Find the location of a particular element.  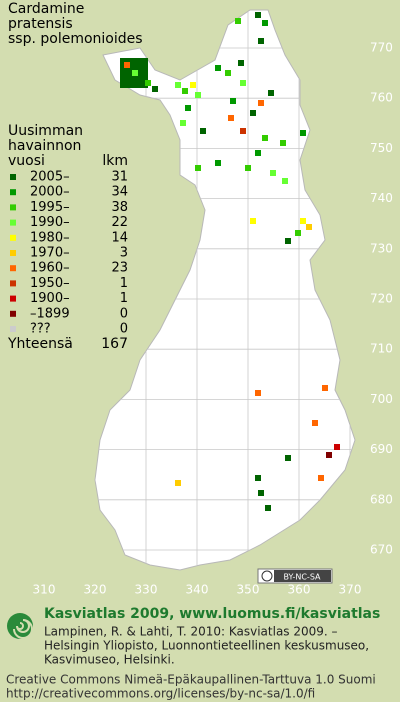

legend-label: 1970– is located at coordinates (50, 253).